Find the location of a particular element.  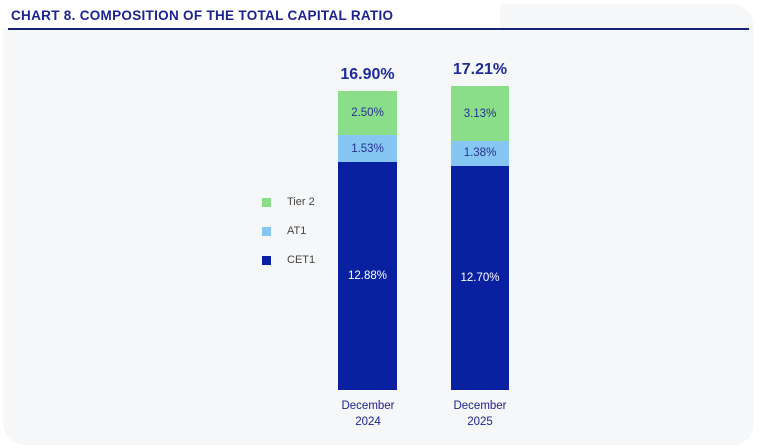

tier2-value-label: 2.50% is located at coordinates (367, 113).